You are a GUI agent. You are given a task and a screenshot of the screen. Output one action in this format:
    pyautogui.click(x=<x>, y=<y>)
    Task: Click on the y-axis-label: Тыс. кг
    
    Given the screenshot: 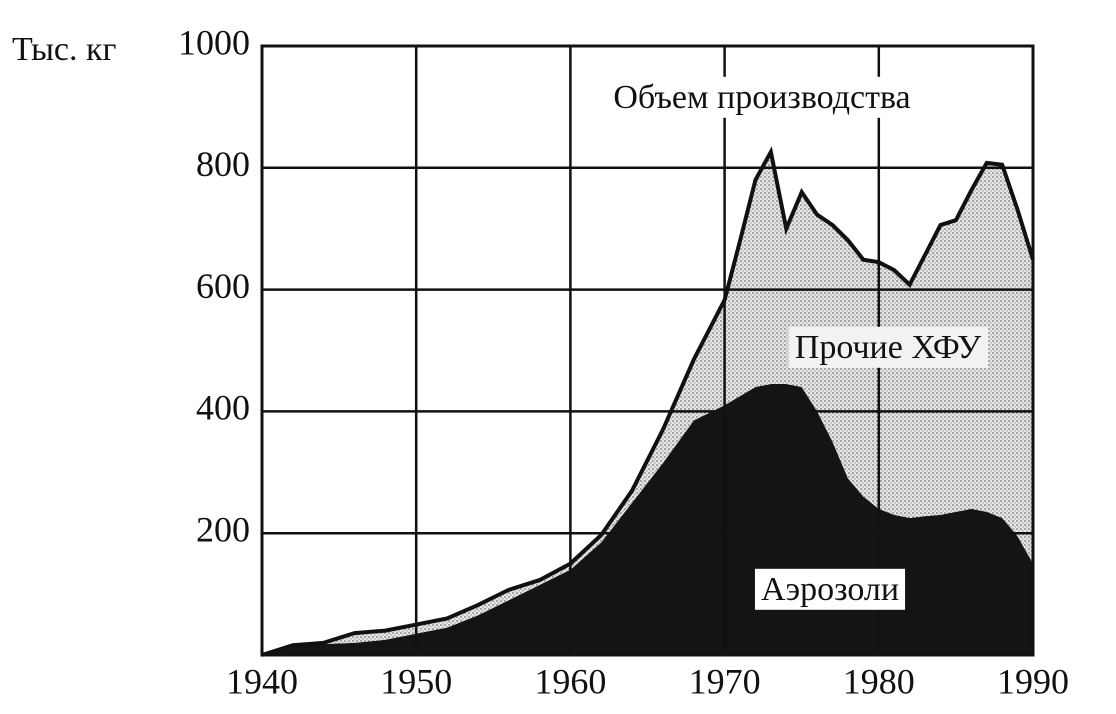 What is the action you would take?
    pyautogui.click(x=64, y=49)
    